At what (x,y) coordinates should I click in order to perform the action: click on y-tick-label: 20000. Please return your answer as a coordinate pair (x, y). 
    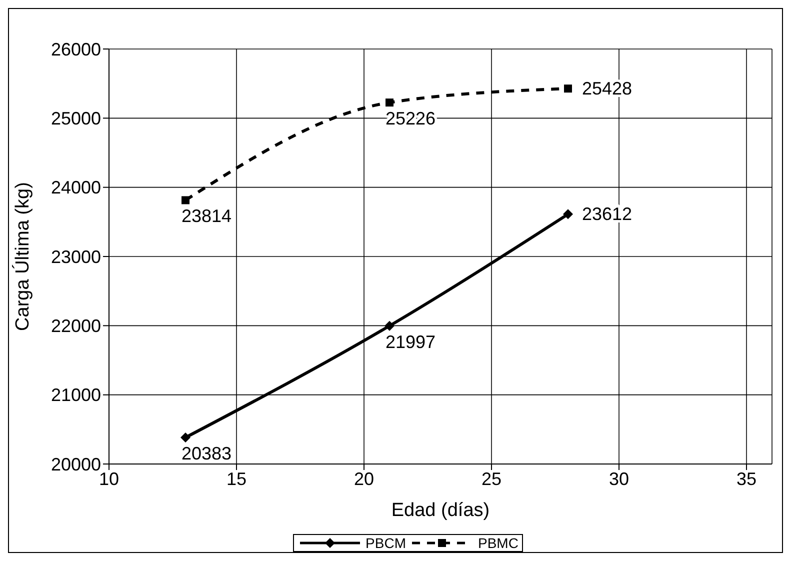
    Looking at the image, I should click on (75, 464).